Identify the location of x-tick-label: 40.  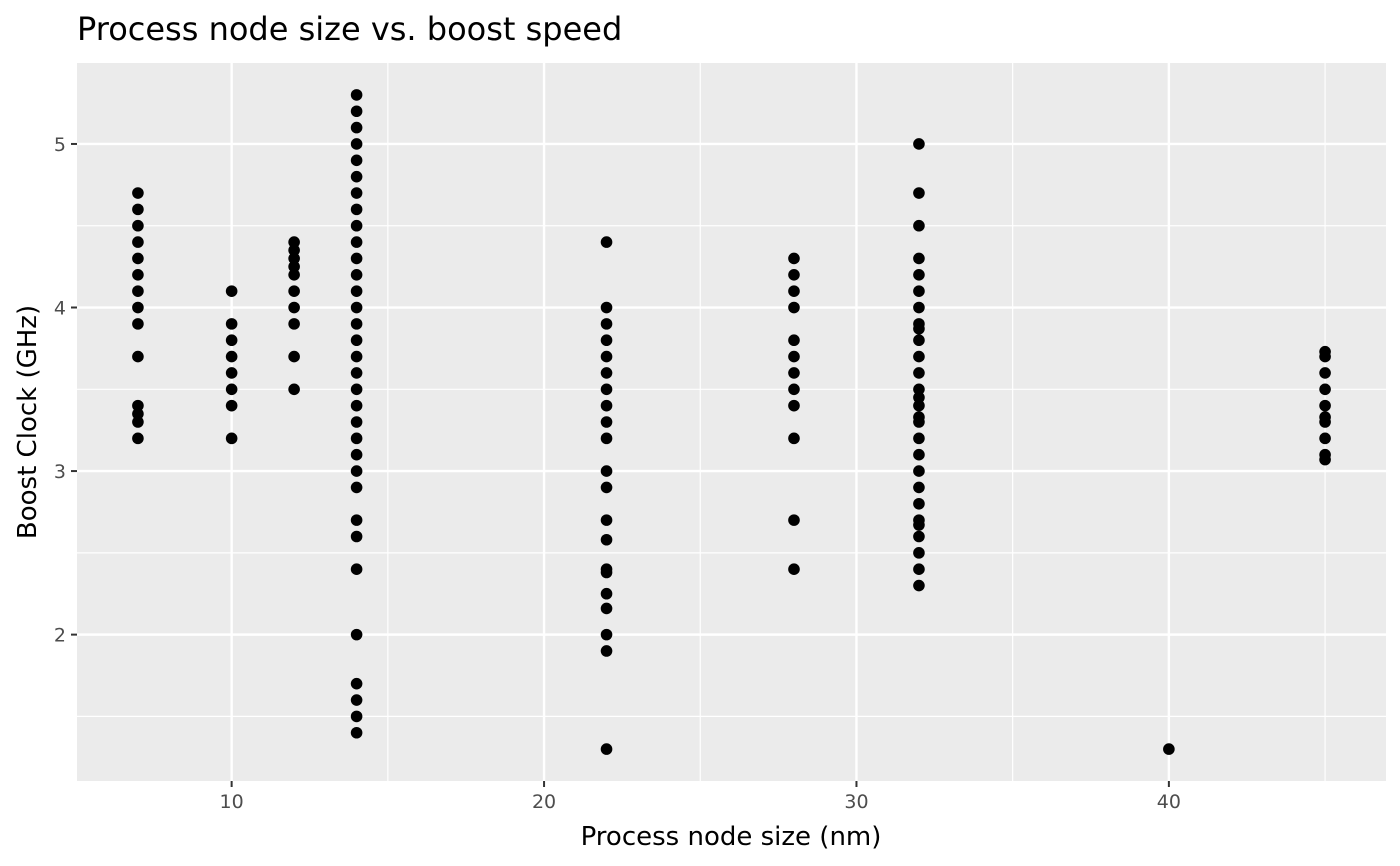
(1169, 802).